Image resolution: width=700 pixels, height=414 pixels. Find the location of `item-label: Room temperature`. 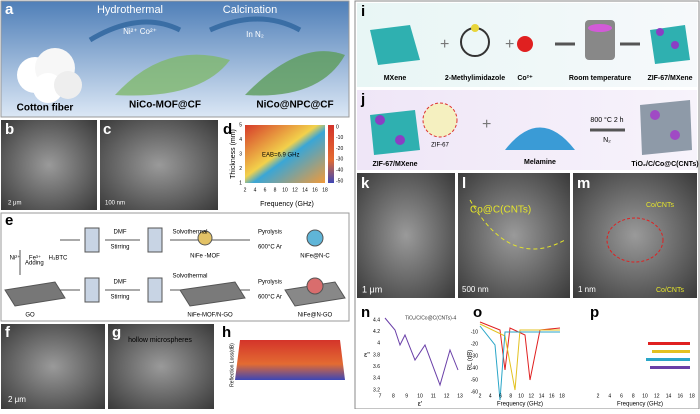

item-label: Room temperature is located at coordinates (600, 78).